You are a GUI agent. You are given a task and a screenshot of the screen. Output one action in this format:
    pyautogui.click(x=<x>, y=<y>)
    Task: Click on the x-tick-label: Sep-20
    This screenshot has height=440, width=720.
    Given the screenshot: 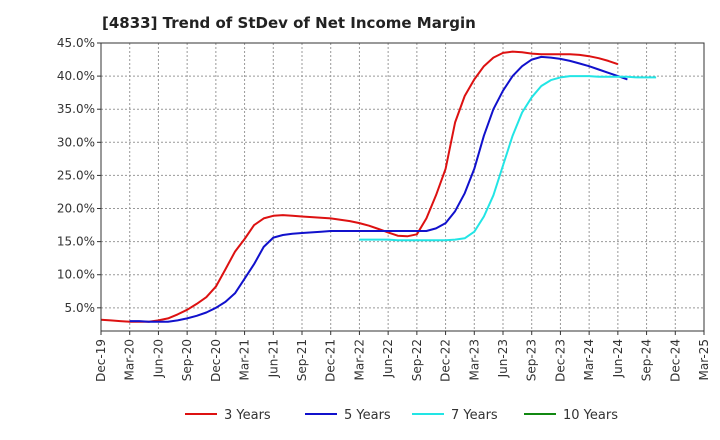 What is the action you would take?
    pyautogui.click(x=187, y=360)
    